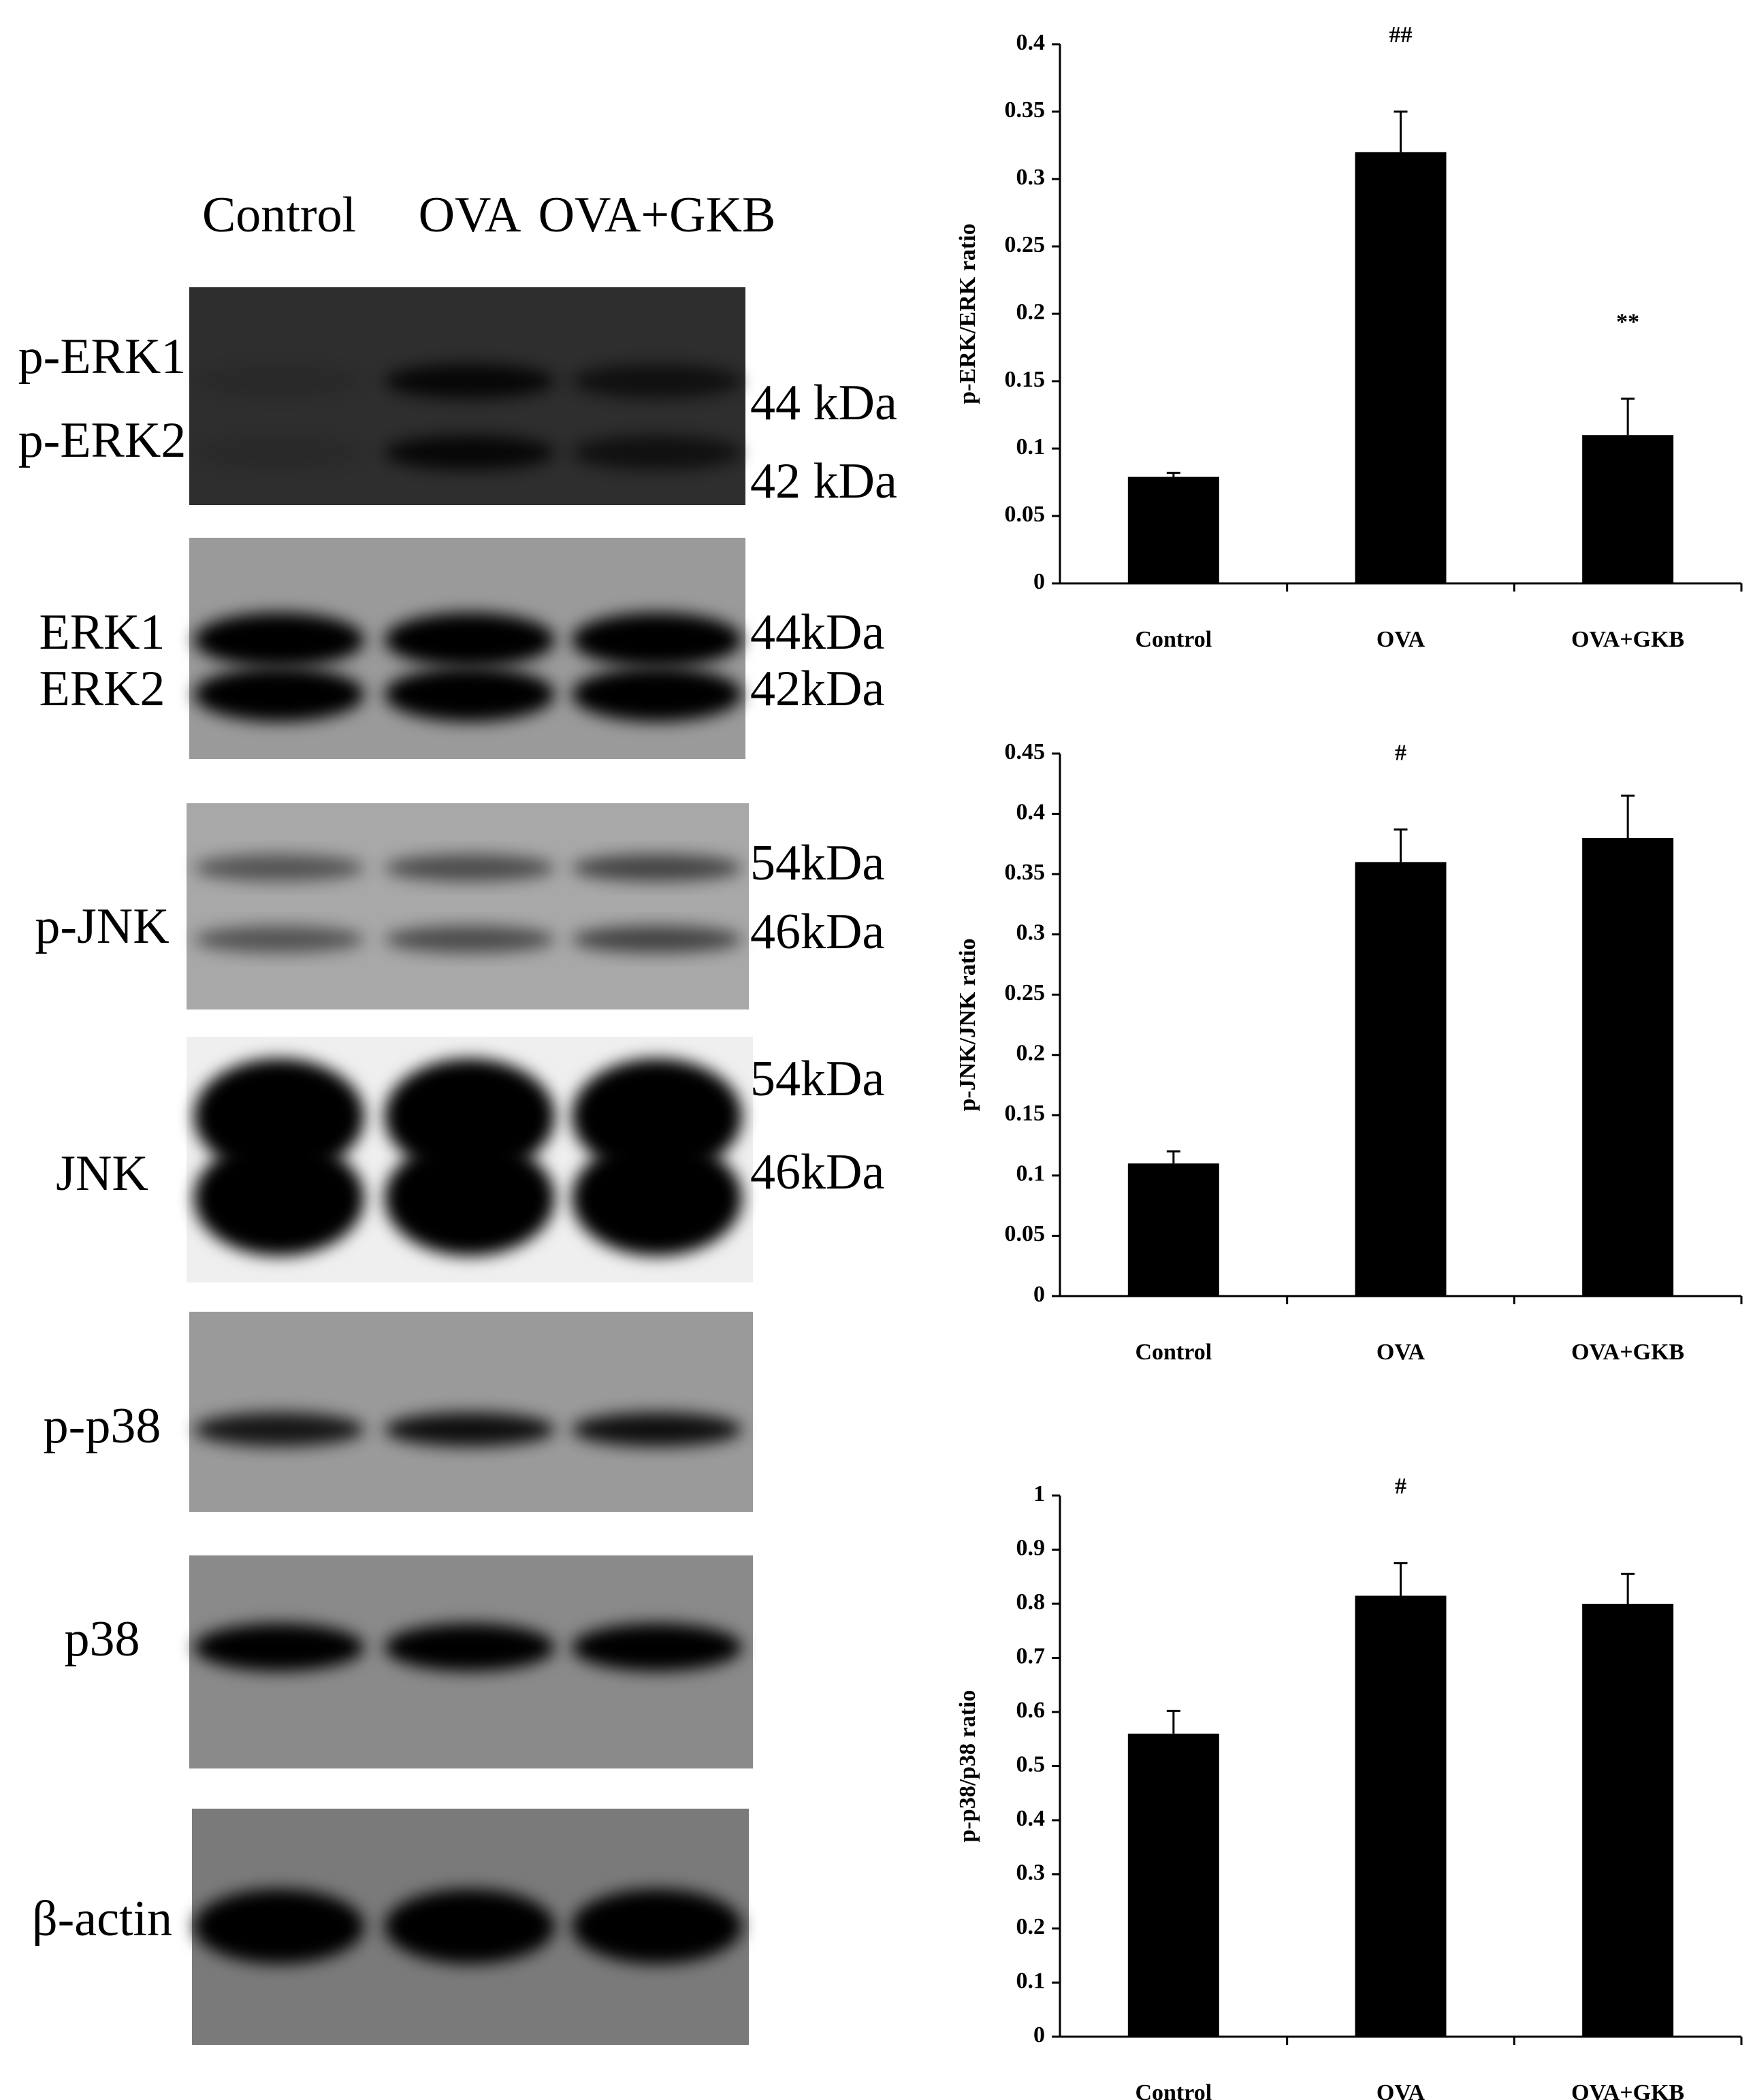 This screenshot has height=2100, width=1755. Describe the element at coordinates (102, 1426) in the screenshot. I see `protein-label: p-p38` at that location.